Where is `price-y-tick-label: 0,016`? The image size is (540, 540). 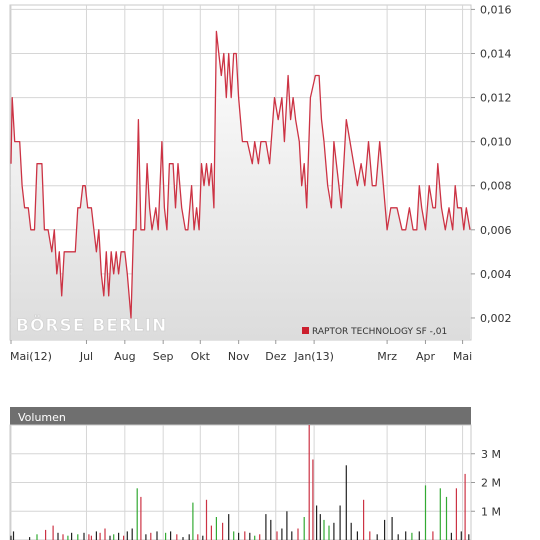 price-y-tick-label: 0,016 is located at coordinates (496, 9).